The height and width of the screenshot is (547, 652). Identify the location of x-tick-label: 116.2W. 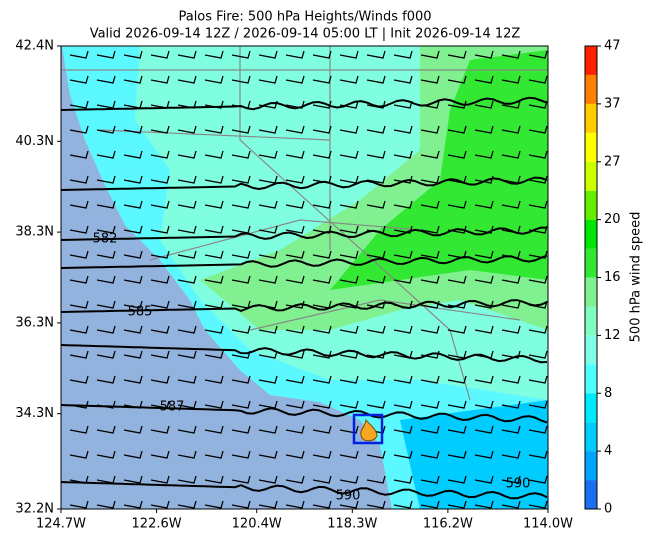
(448, 524).